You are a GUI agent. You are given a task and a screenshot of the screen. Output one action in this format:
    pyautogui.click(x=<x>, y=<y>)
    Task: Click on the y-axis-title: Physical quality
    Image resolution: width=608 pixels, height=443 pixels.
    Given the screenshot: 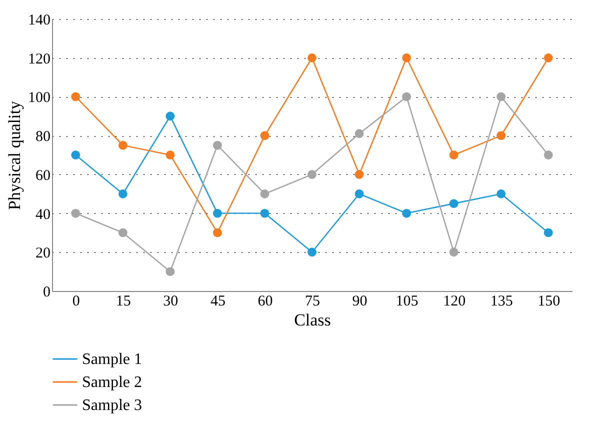 What is the action you would take?
    pyautogui.click(x=14, y=155)
    